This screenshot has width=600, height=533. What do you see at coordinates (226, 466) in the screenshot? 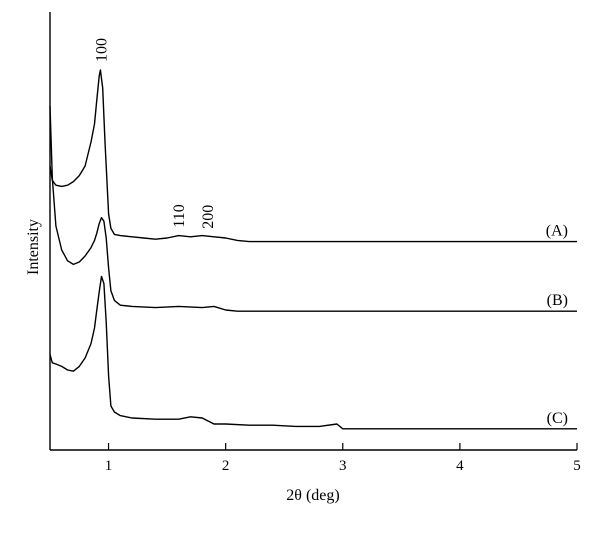
I see `x-tick-label: 2` at bounding box center [226, 466].